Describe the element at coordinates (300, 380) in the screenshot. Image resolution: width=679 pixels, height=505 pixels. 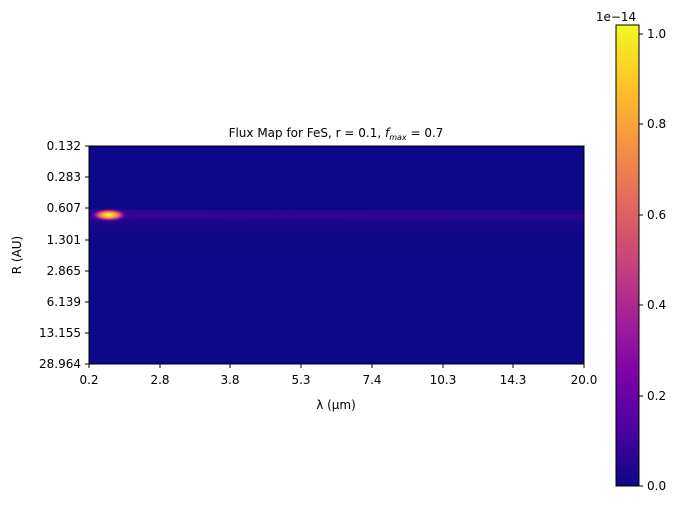
I see `x-tick-label: 5.3` at that location.